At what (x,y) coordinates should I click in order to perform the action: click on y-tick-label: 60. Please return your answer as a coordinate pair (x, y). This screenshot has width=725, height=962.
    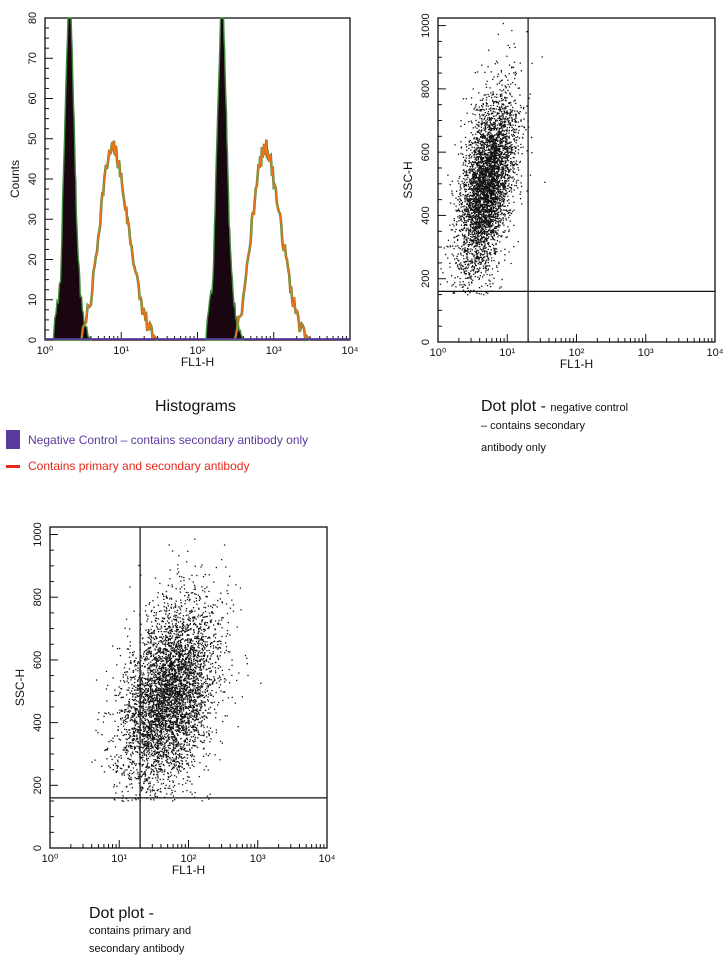
    Looking at the image, I should click on (33, 98).